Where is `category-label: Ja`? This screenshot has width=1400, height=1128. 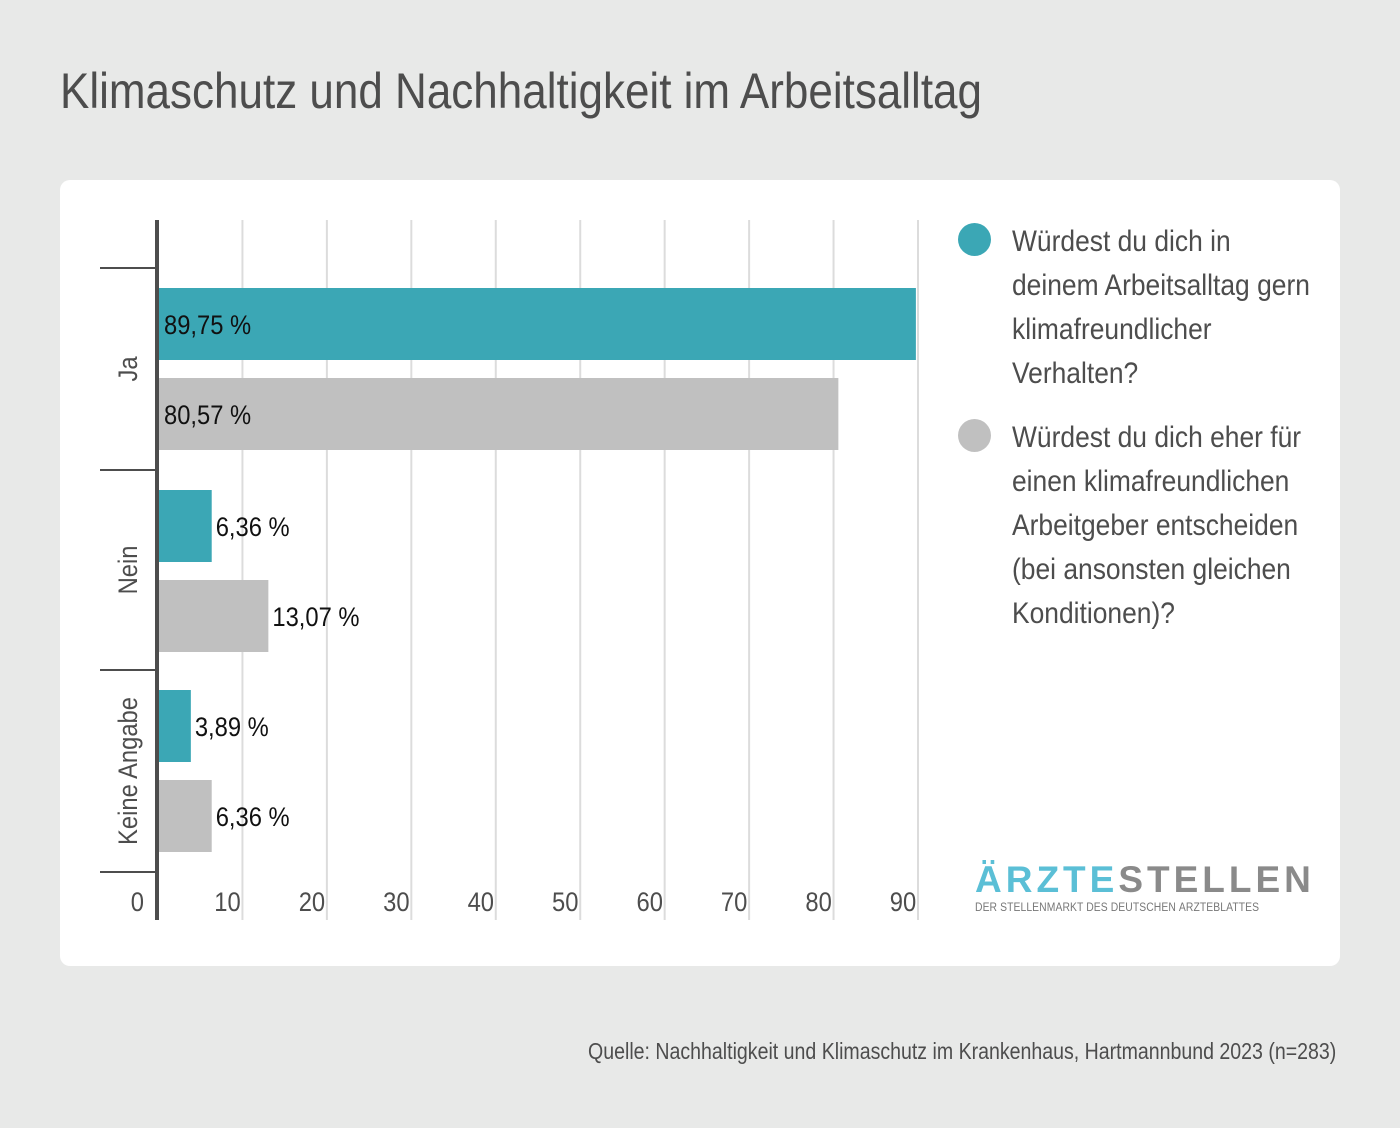
category-label: Ja is located at coordinates (129, 369).